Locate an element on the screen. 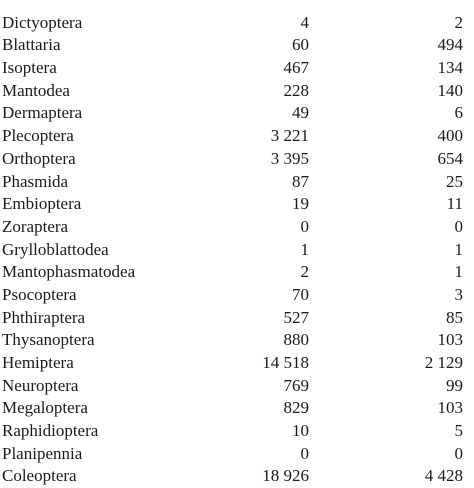 The width and height of the screenshot is (474, 488). value-col1: 1 is located at coordinates (305, 249).